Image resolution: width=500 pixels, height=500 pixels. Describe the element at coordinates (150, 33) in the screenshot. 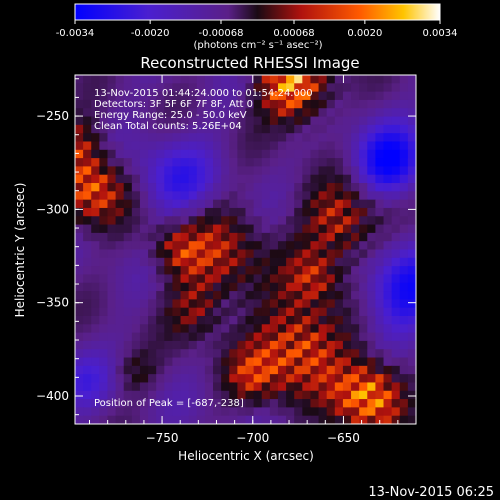

I see `colorbar-tick-label: -0.0020` at that location.